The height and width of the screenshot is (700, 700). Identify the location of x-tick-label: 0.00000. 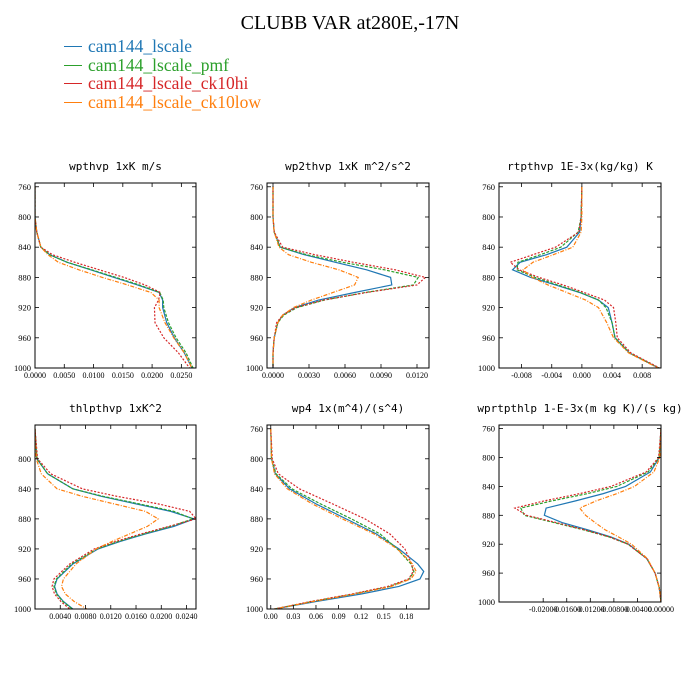
(661, 609).